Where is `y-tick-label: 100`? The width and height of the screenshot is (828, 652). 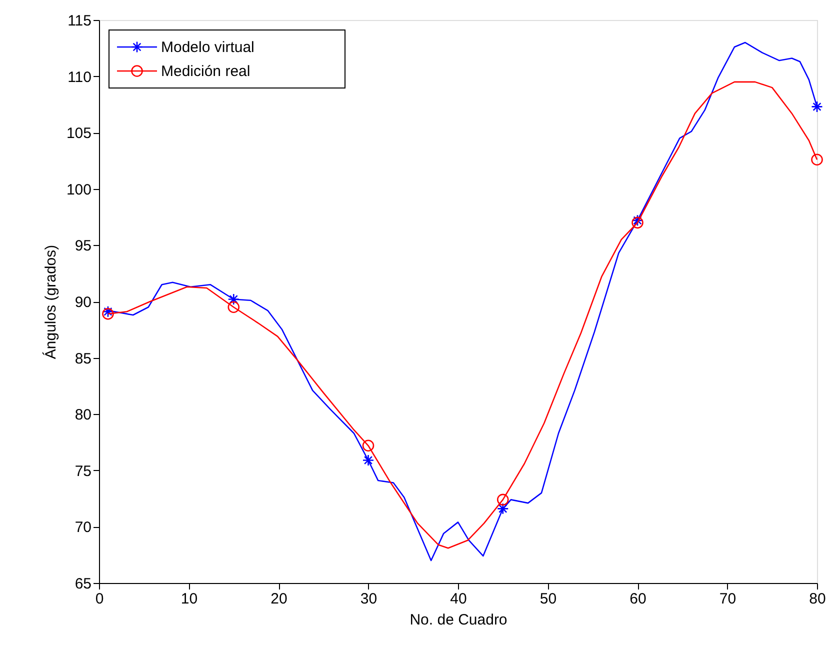 y-tick-label: 100 is located at coordinates (79, 189).